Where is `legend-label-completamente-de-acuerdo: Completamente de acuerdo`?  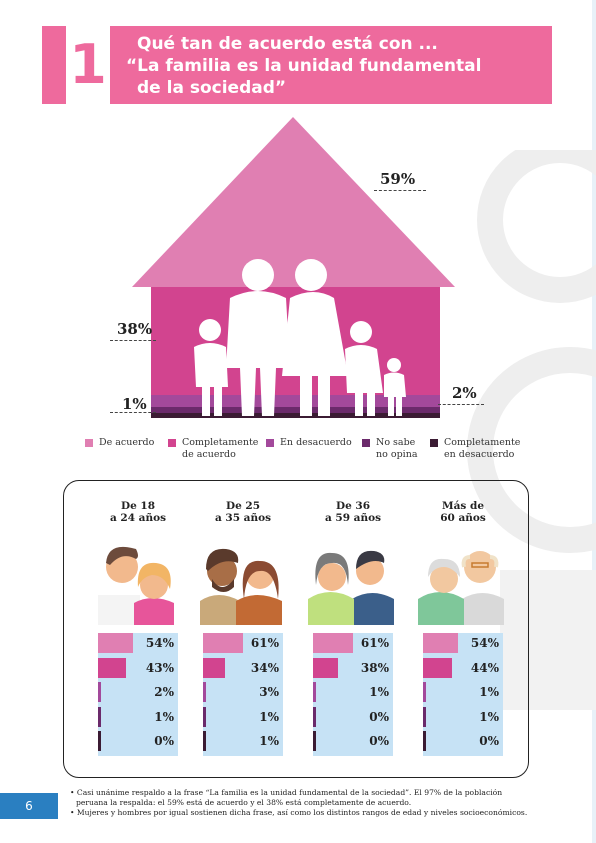
legend-label-completamente-de-acuerdo: Completamente de acuerdo is located at coordinates (220, 448).